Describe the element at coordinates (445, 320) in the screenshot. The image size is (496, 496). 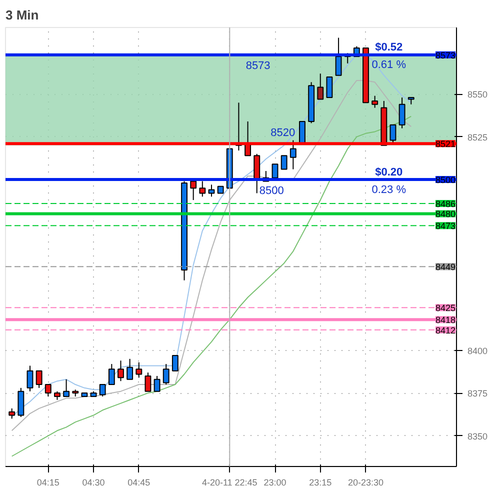
I see `ref-line-label: 8418` at that location.